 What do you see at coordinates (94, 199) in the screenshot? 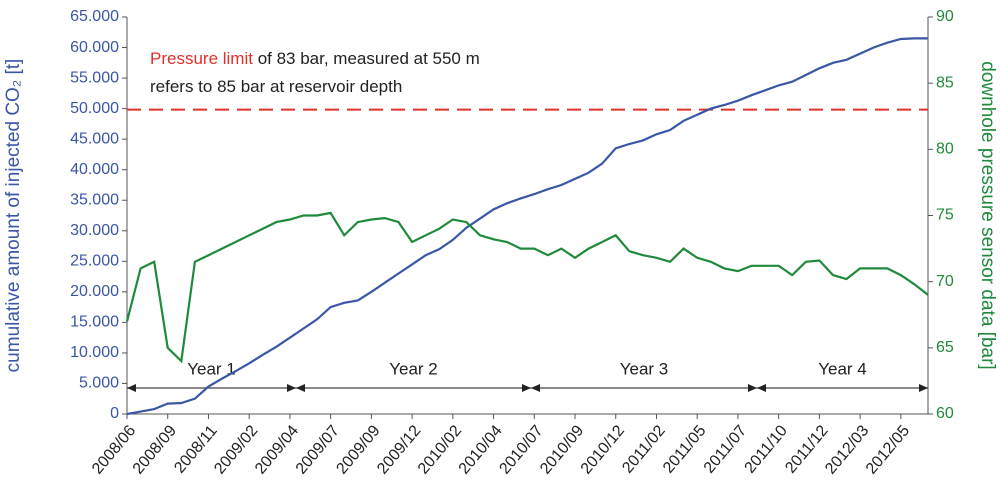
I see `y-tick-label: 35.000` at bounding box center [94, 199].